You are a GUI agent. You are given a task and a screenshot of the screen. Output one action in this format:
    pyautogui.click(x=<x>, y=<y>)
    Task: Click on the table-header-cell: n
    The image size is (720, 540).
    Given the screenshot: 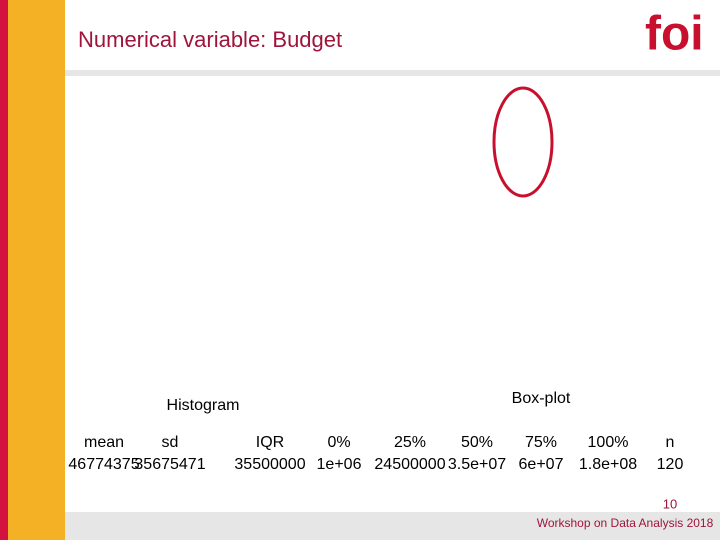 What is the action you would take?
    pyautogui.click(x=670, y=442)
    